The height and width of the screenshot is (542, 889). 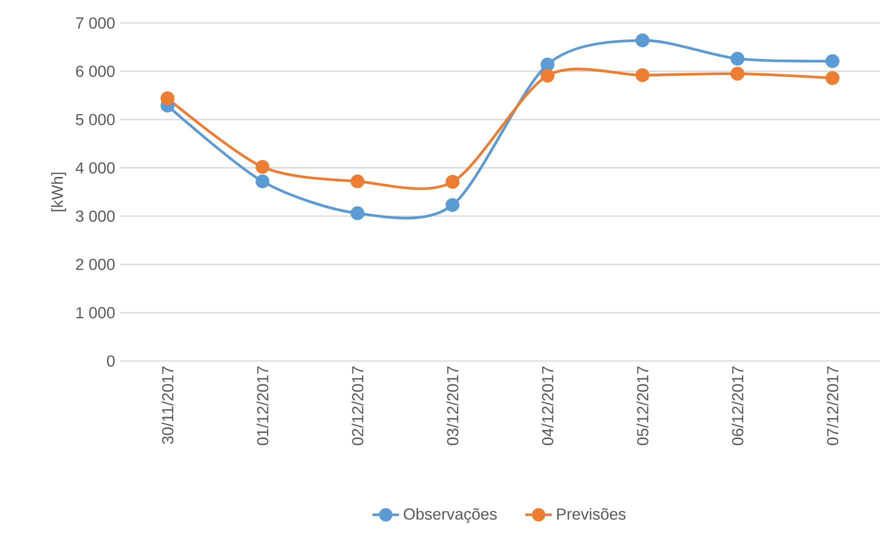 What do you see at coordinates (168, 405) in the screenshot?
I see `x-tick-label: 30/11/2017` at bounding box center [168, 405].